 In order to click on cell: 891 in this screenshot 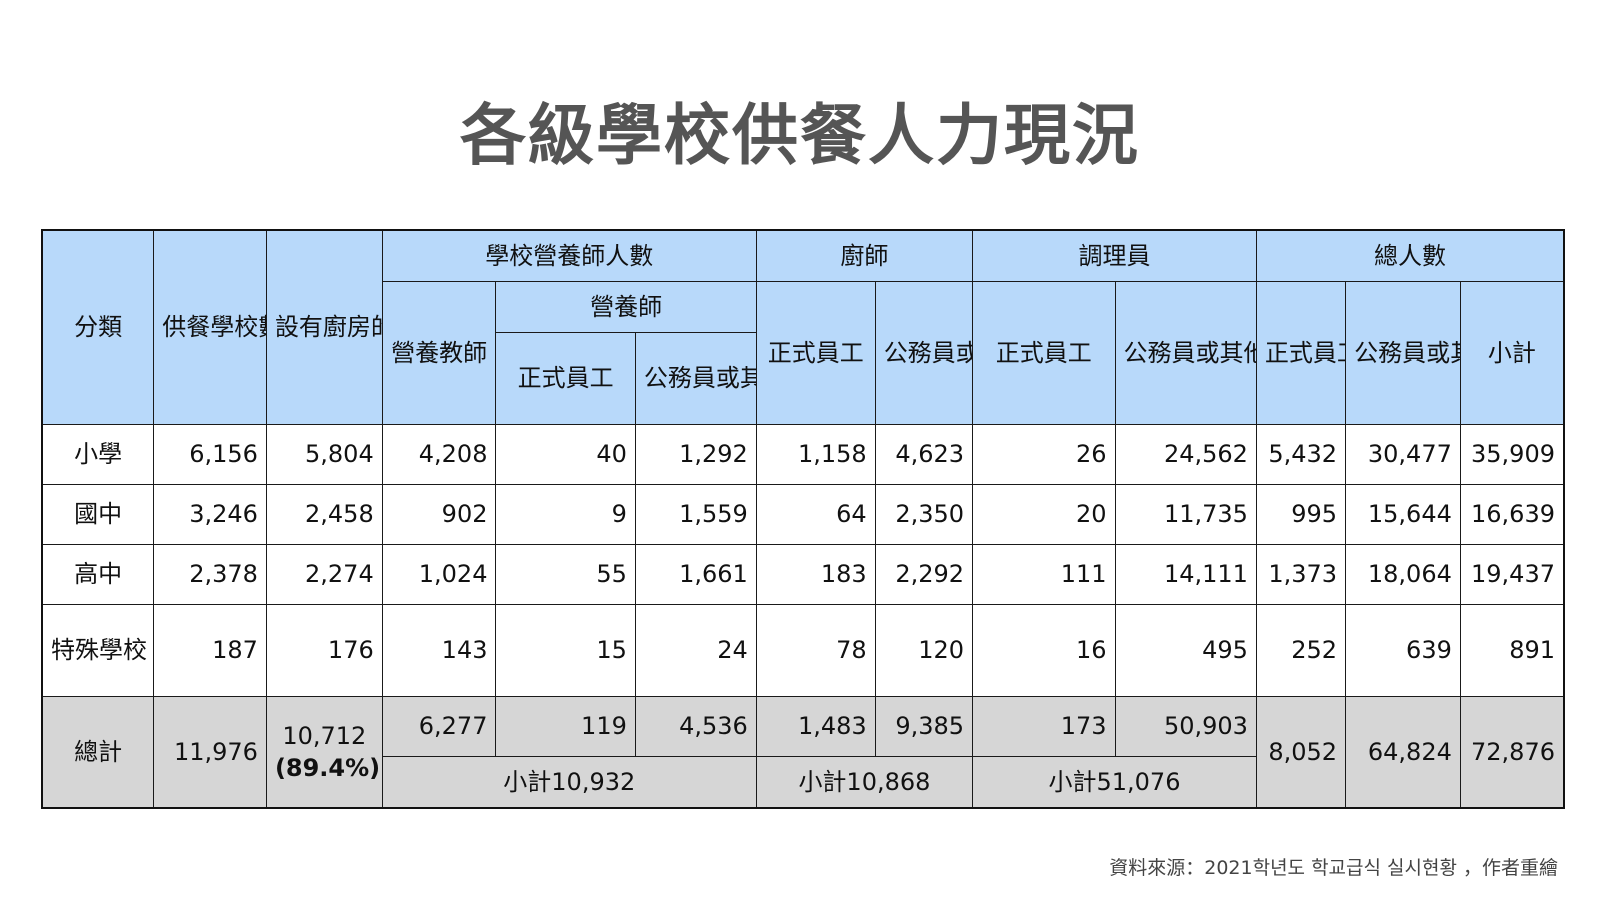, I will do `click(1512, 650)`.